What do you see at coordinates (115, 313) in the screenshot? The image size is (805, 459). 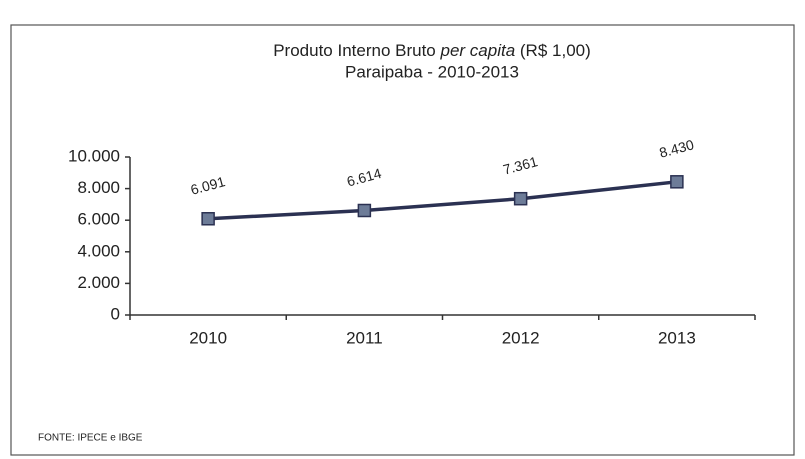 I see `y-tick-label: 0` at bounding box center [115, 313].